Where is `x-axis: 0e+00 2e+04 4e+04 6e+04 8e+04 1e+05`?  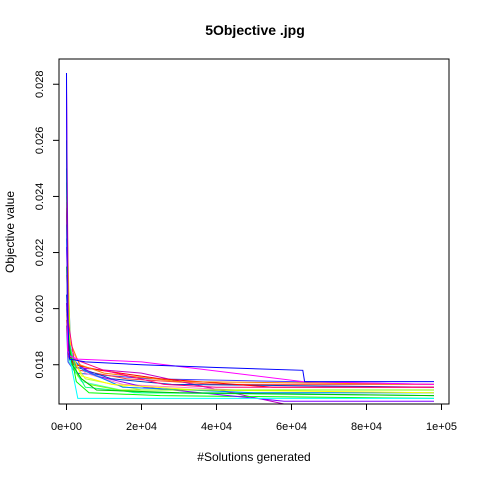 x-axis: 0e+00 2e+04 4e+04 6e+04 8e+04 1e+05 is located at coordinates (254, 418).